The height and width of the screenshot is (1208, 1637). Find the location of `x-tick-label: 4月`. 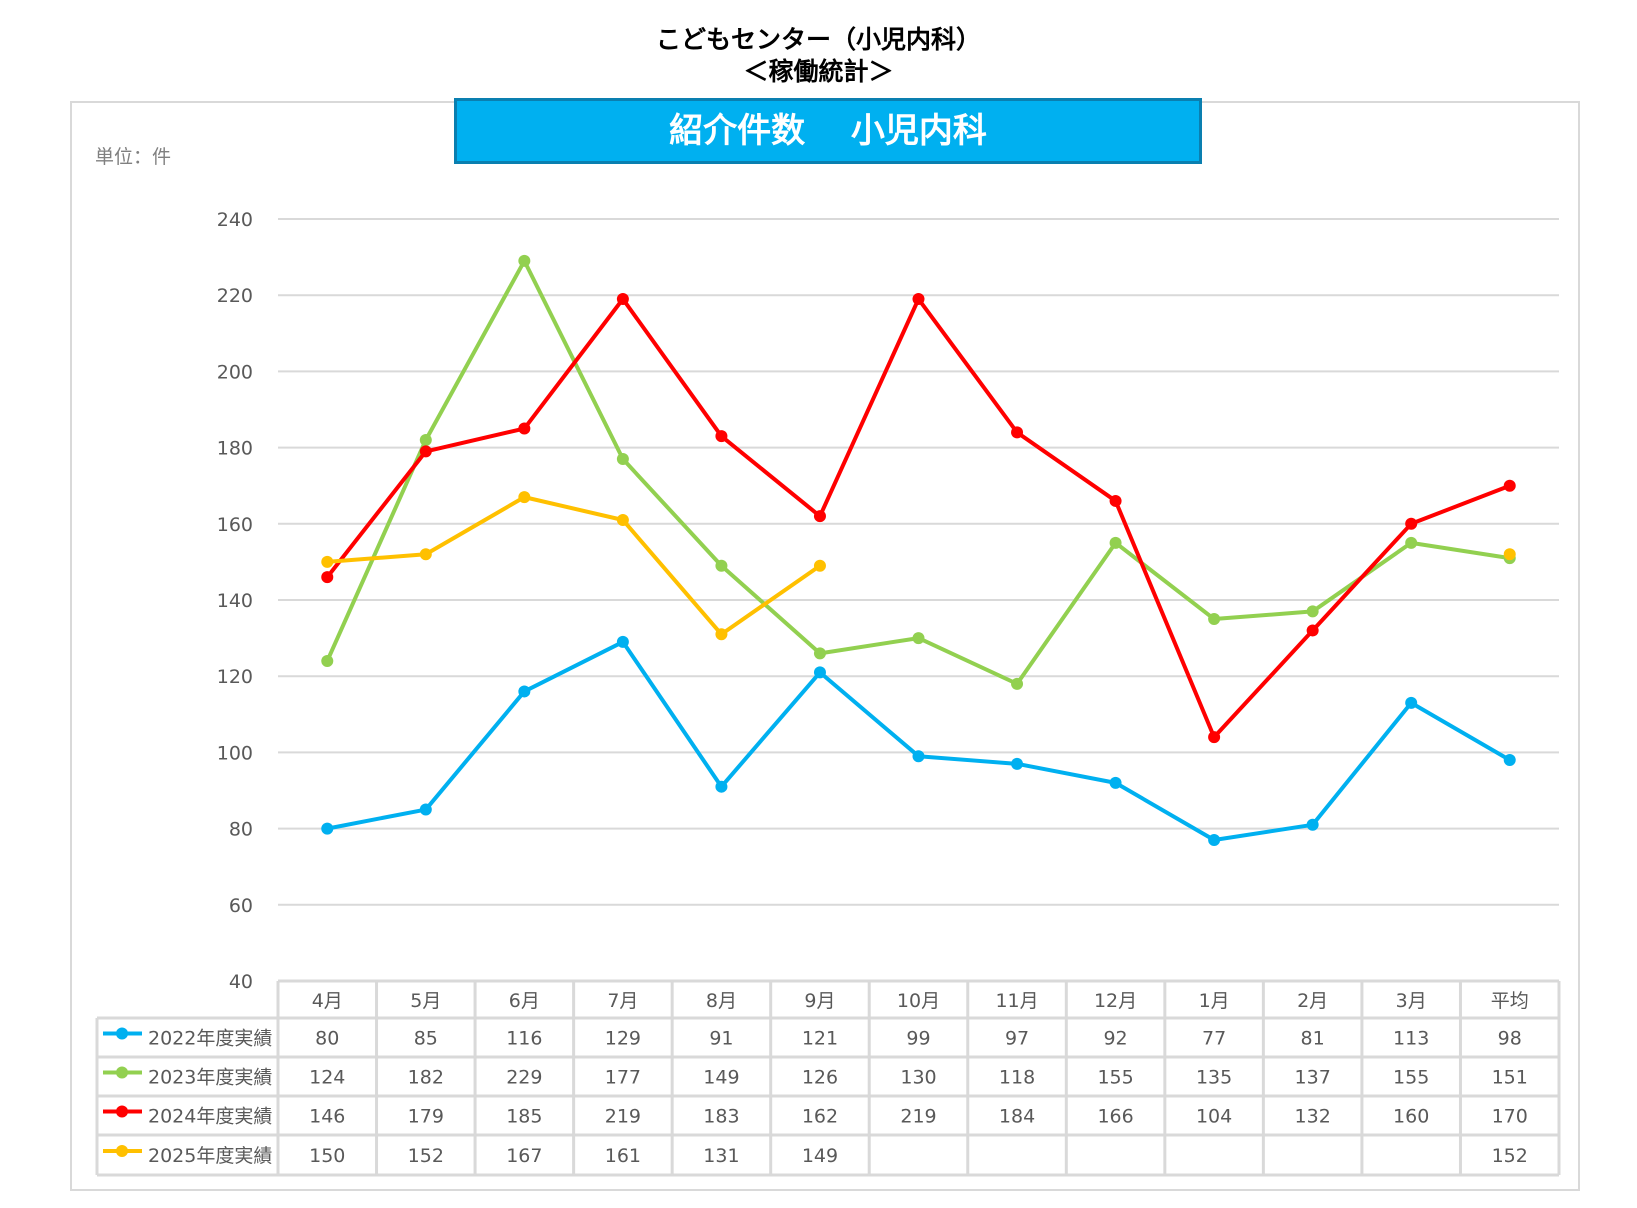

x-tick-label: 4月 is located at coordinates (327, 1001).